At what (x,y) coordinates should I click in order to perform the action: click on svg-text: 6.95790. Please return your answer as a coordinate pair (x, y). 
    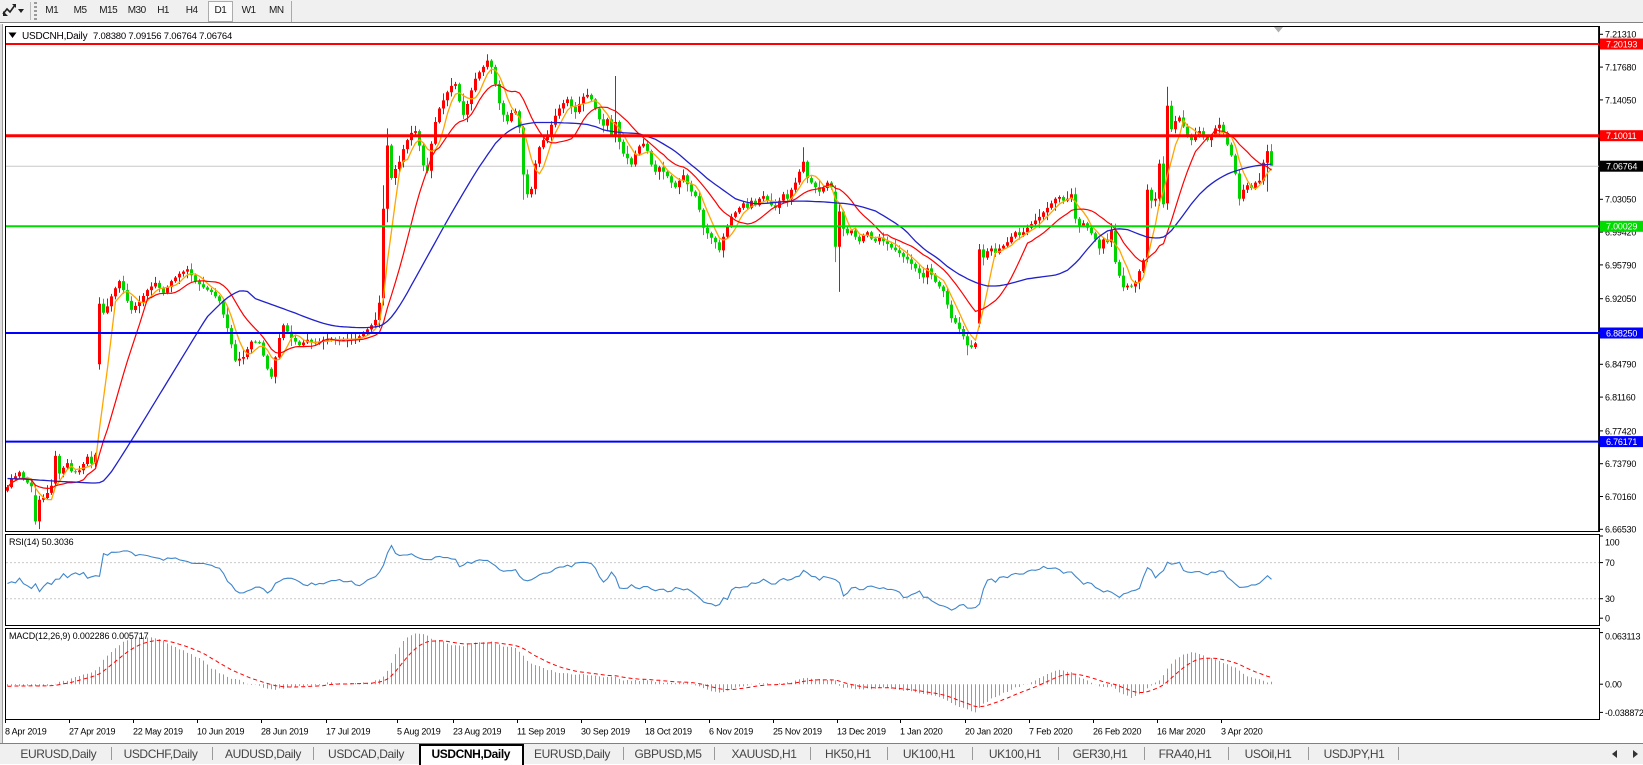
    Looking at the image, I should click on (1620, 265).